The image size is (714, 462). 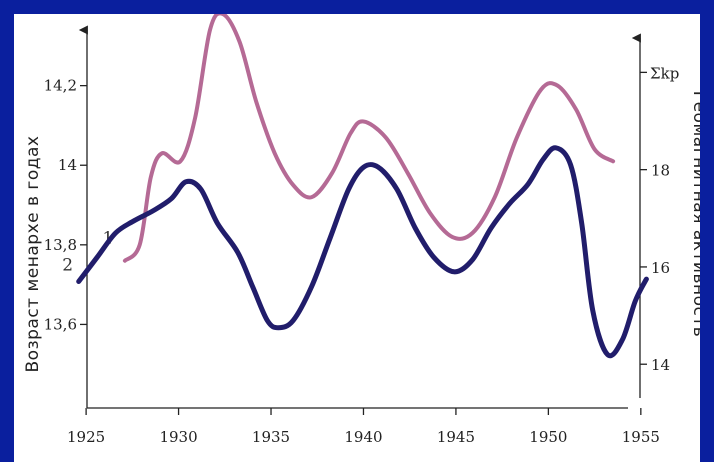 What do you see at coordinates (456, 437) in the screenshot?
I see `x-tick-label: 1945` at bounding box center [456, 437].